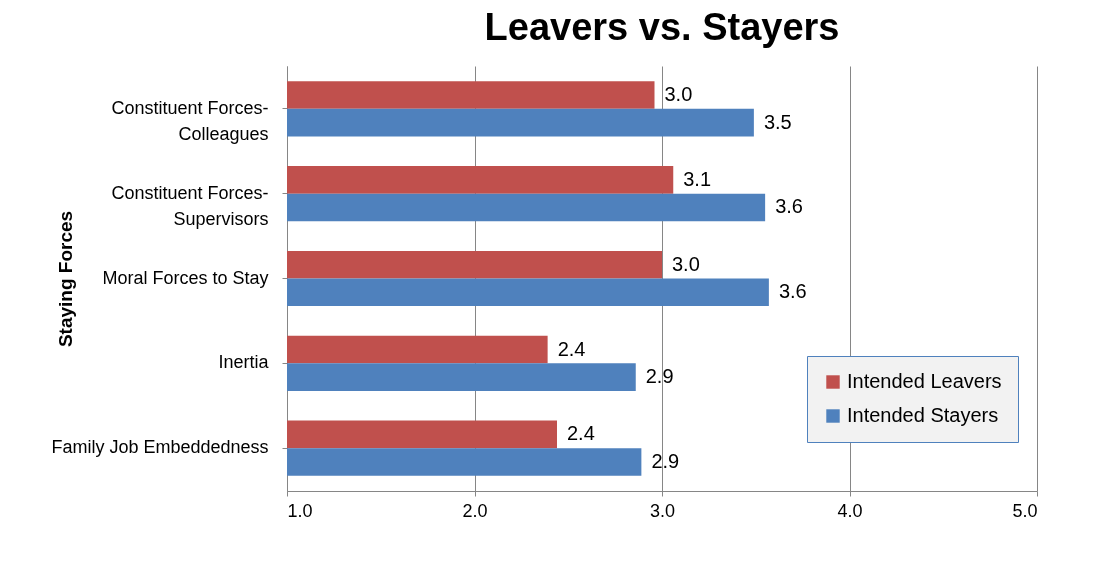  What do you see at coordinates (190, 120) in the screenshot?
I see `y-tick-label: Constituent Forces-Colleagues` at bounding box center [190, 120].